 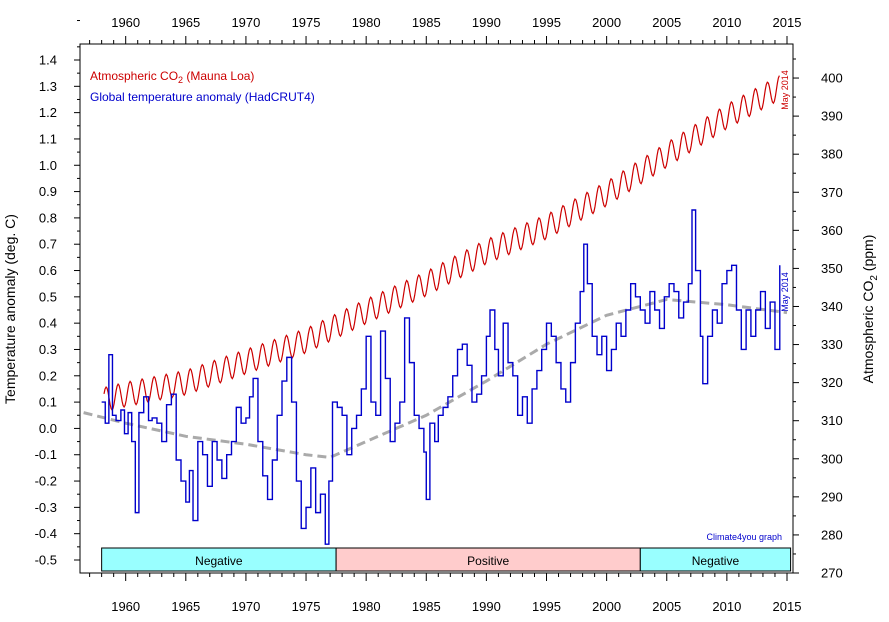 What do you see at coordinates (46, 481) in the screenshot?
I see `y-left-tick-label-16: -0.2` at bounding box center [46, 481].